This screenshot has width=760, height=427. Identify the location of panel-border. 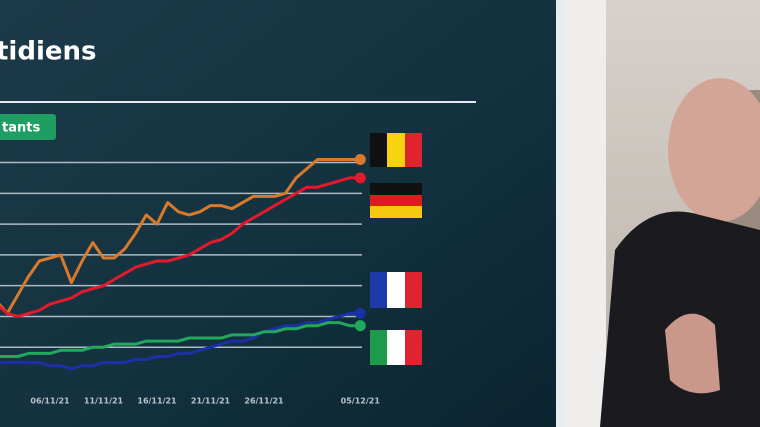
(561, 213).